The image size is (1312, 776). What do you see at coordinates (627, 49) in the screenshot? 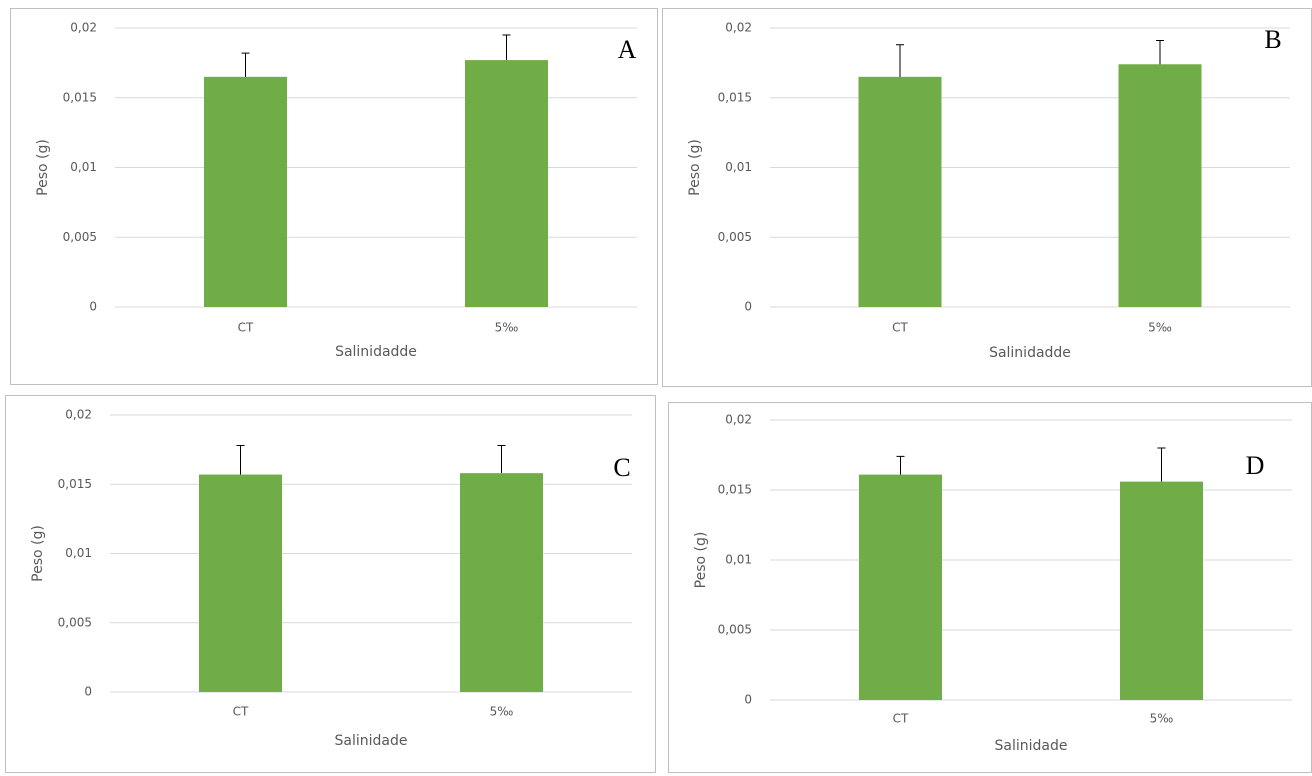
I see `panel-label: A` at bounding box center [627, 49].